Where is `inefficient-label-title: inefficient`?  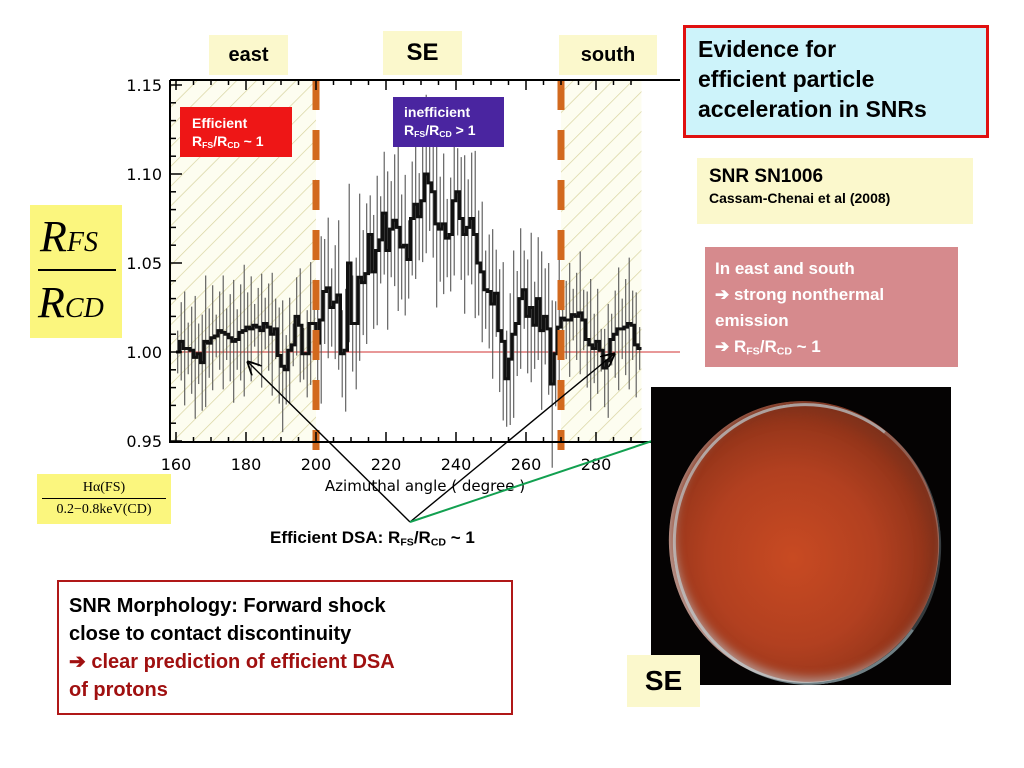
inefficient-label-title: inefficient is located at coordinates (437, 112).